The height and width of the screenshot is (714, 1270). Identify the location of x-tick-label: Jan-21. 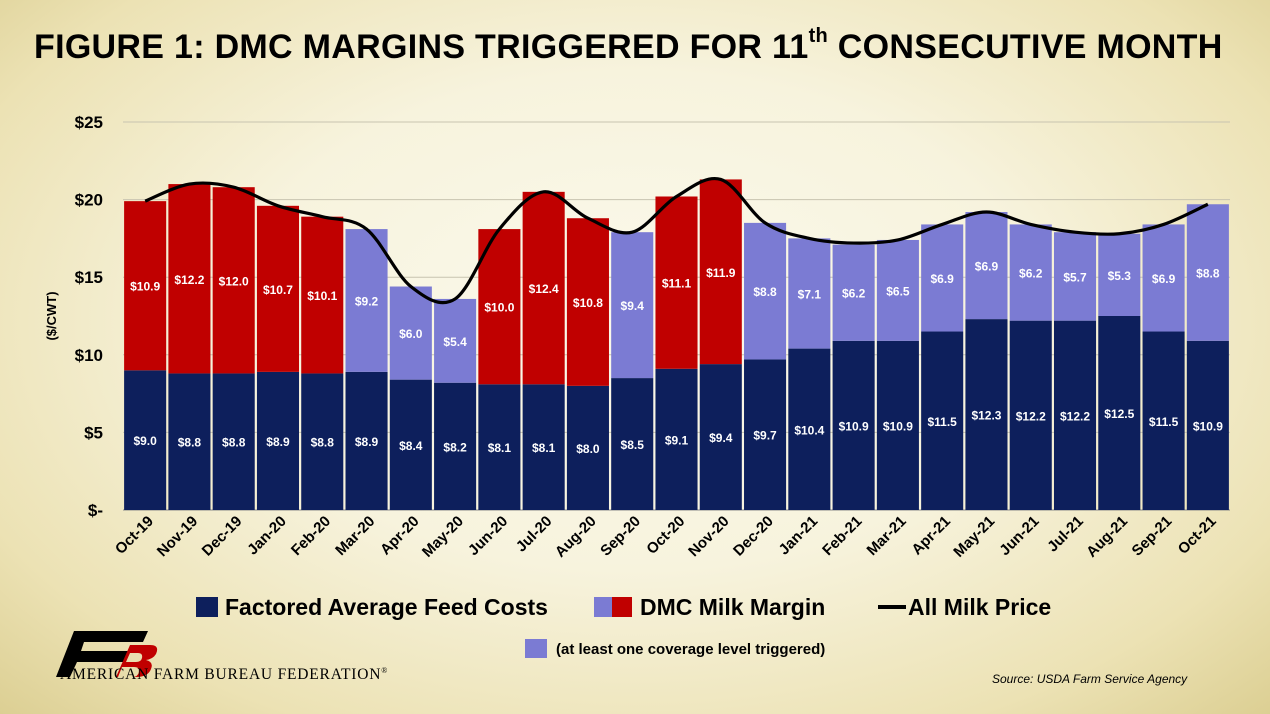
(799, 536).